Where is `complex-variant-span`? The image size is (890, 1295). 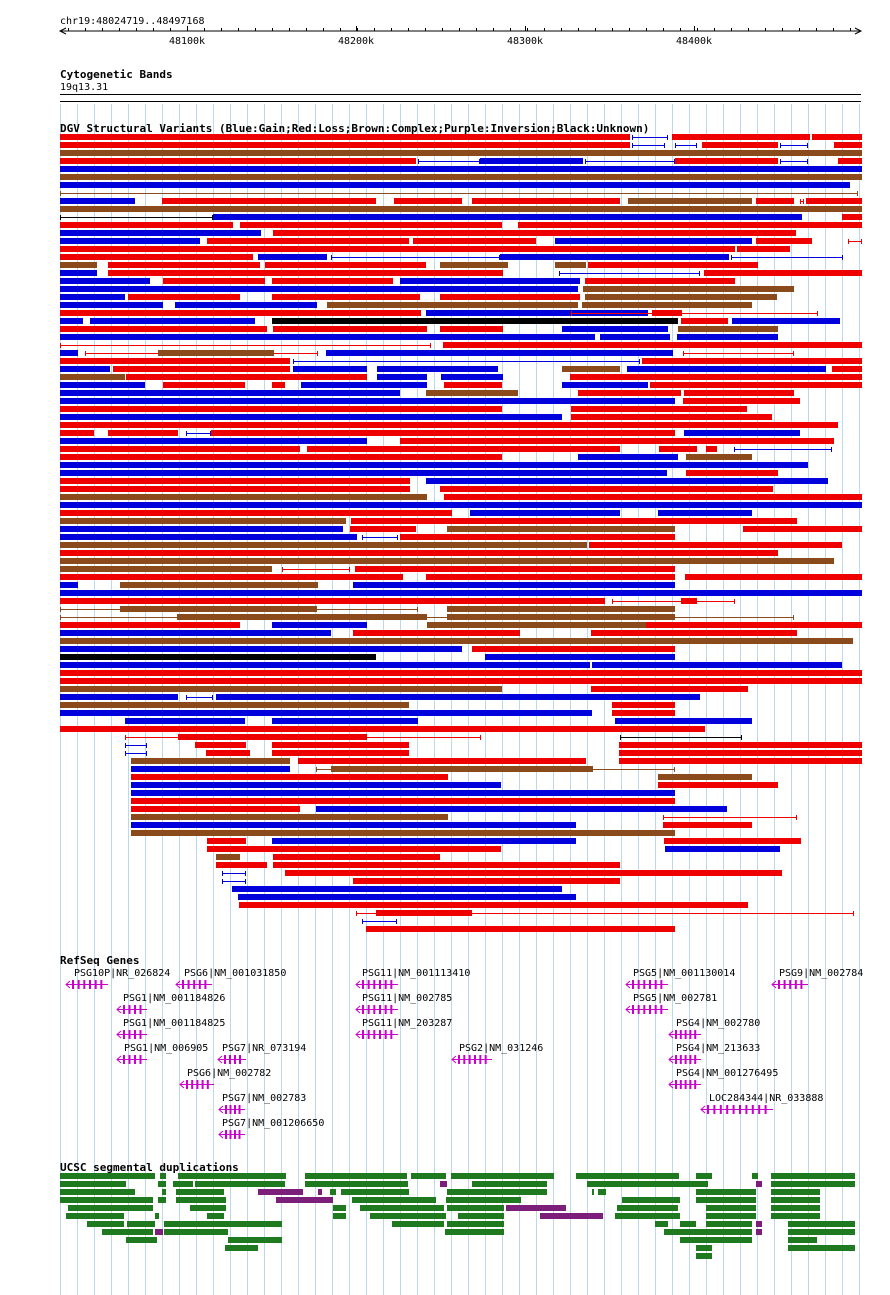 complex-variant-span is located at coordinates (459, 193).